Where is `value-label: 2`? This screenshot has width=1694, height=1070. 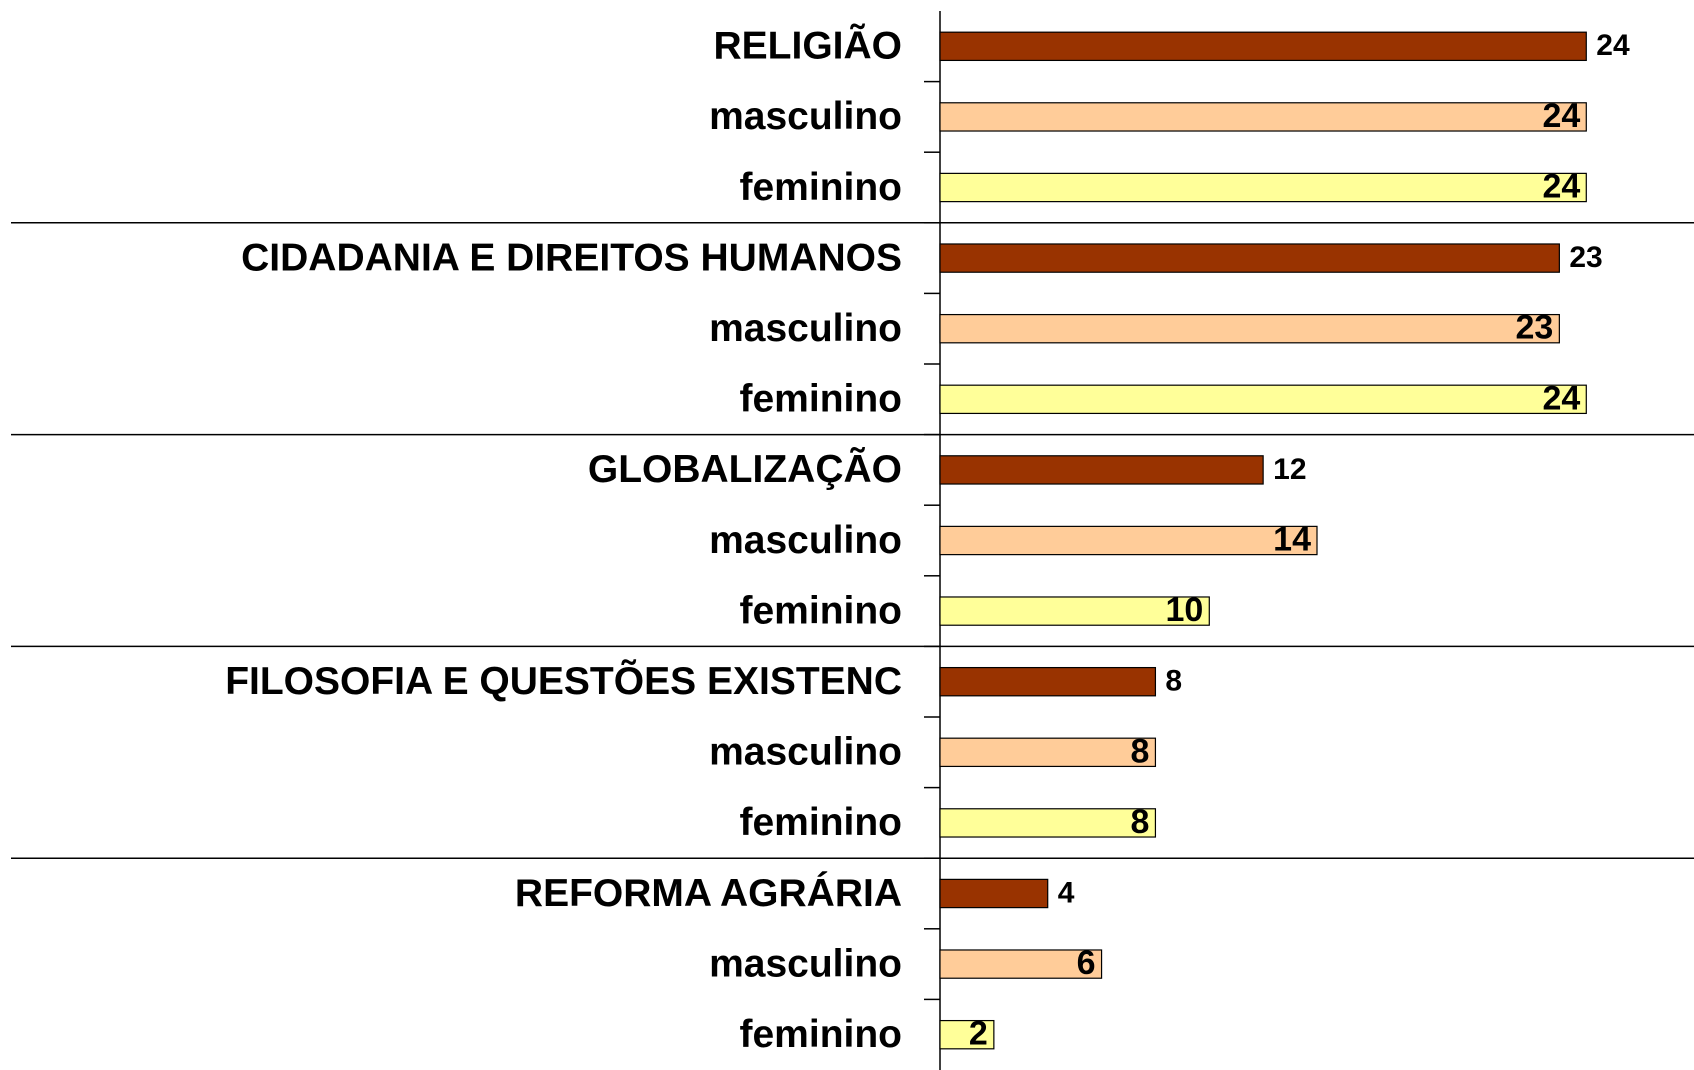 value-label: 2 is located at coordinates (978, 1034).